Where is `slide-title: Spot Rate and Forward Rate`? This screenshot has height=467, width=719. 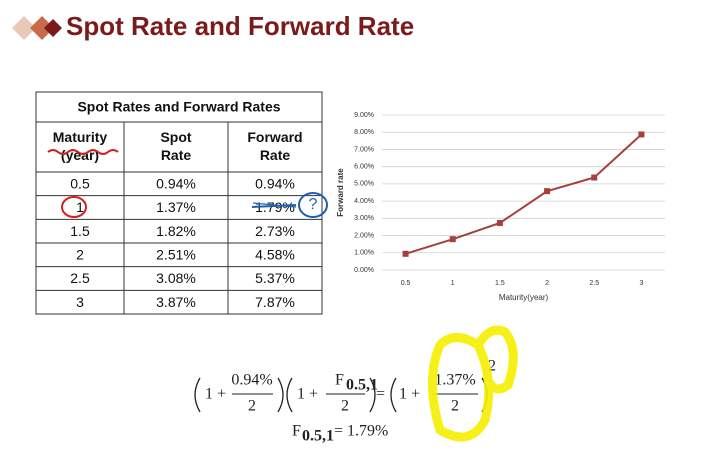
slide-title: Spot Rate and Forward Rate is located at coordinates (240, 26).